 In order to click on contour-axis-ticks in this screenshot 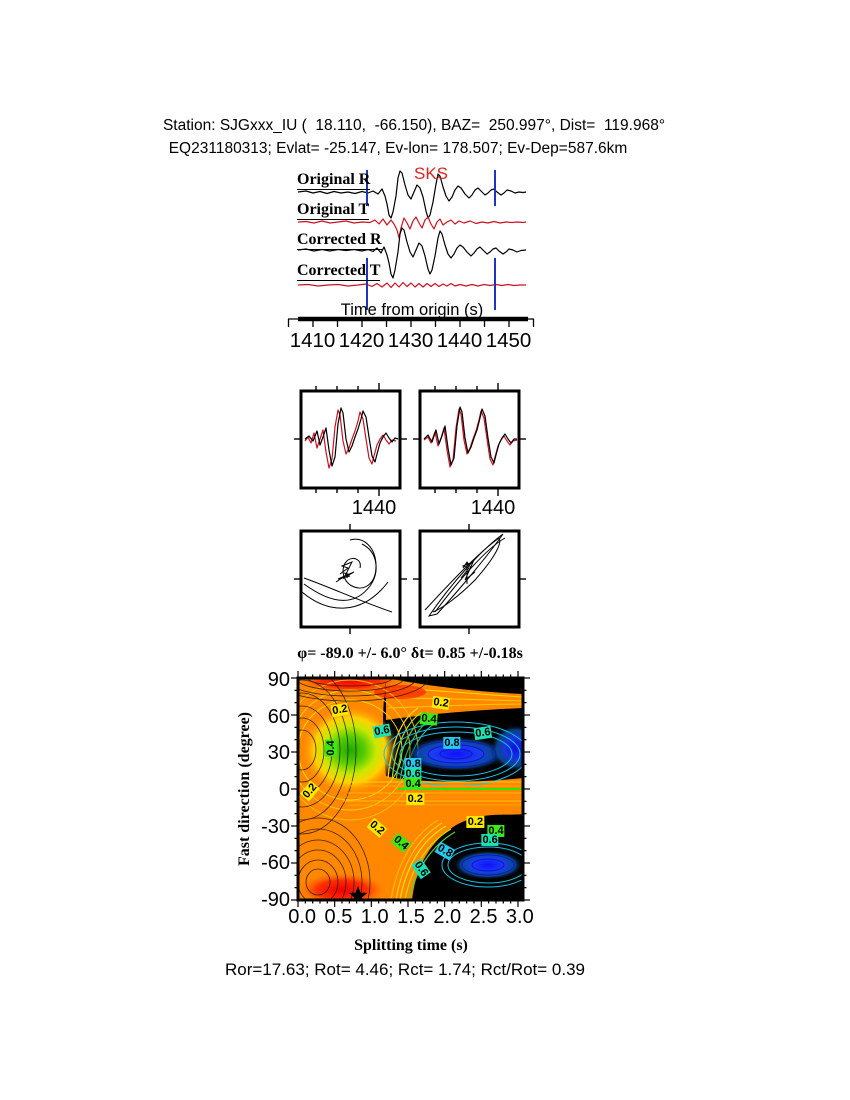, I will do `click(410, 789)`.